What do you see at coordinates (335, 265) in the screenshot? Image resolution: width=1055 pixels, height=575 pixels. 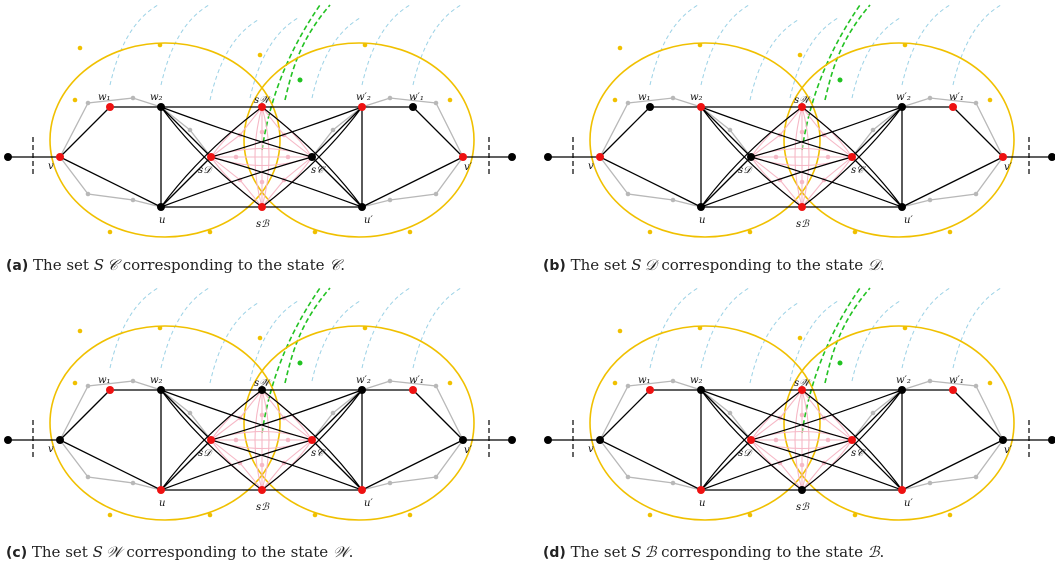 I see `caption-state: 𝒞` at bounding box center [335, 265].